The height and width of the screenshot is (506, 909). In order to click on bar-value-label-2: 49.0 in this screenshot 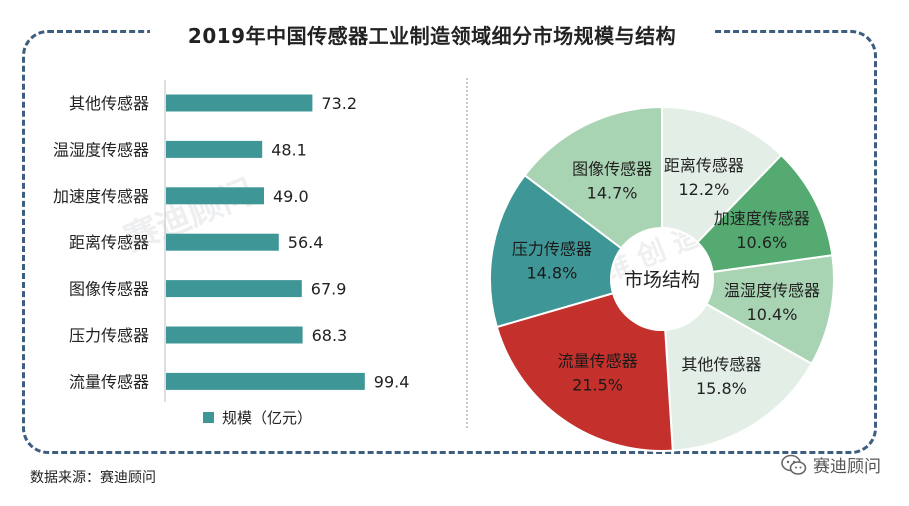, I will do `click(291, 196)`.